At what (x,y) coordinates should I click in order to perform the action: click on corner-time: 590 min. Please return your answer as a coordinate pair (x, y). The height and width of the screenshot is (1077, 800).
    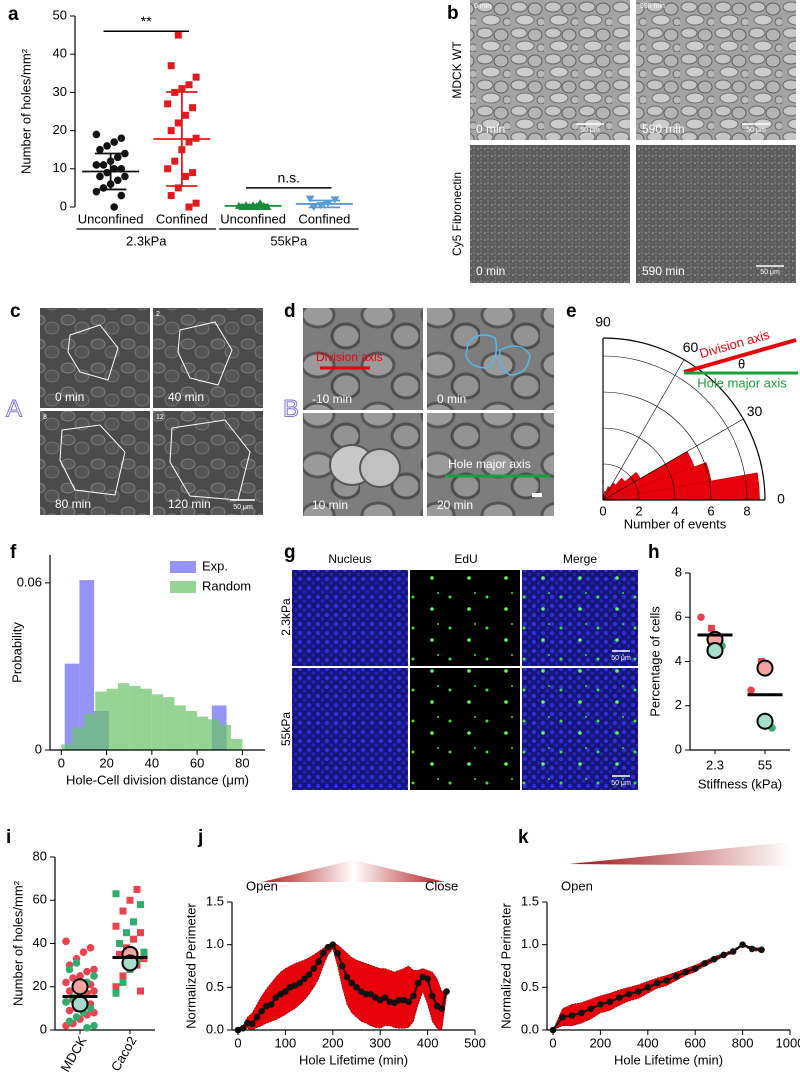
    Looking at the image, I should click on (652, 6).